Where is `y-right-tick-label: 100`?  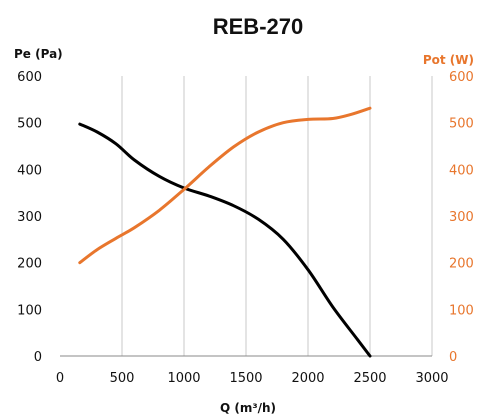
y-right-tick-label: 100 is located at coordinates (461, 310).